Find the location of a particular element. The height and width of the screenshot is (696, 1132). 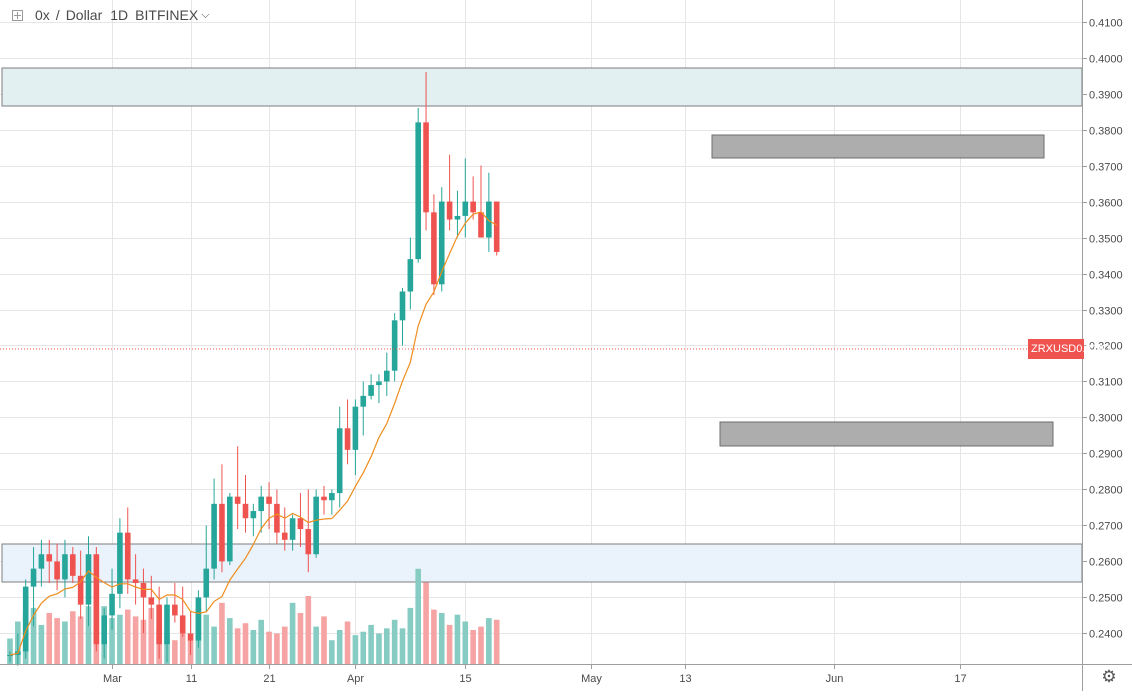

price-tick-label: 0.3200 is located at coordinates (1106, 347).